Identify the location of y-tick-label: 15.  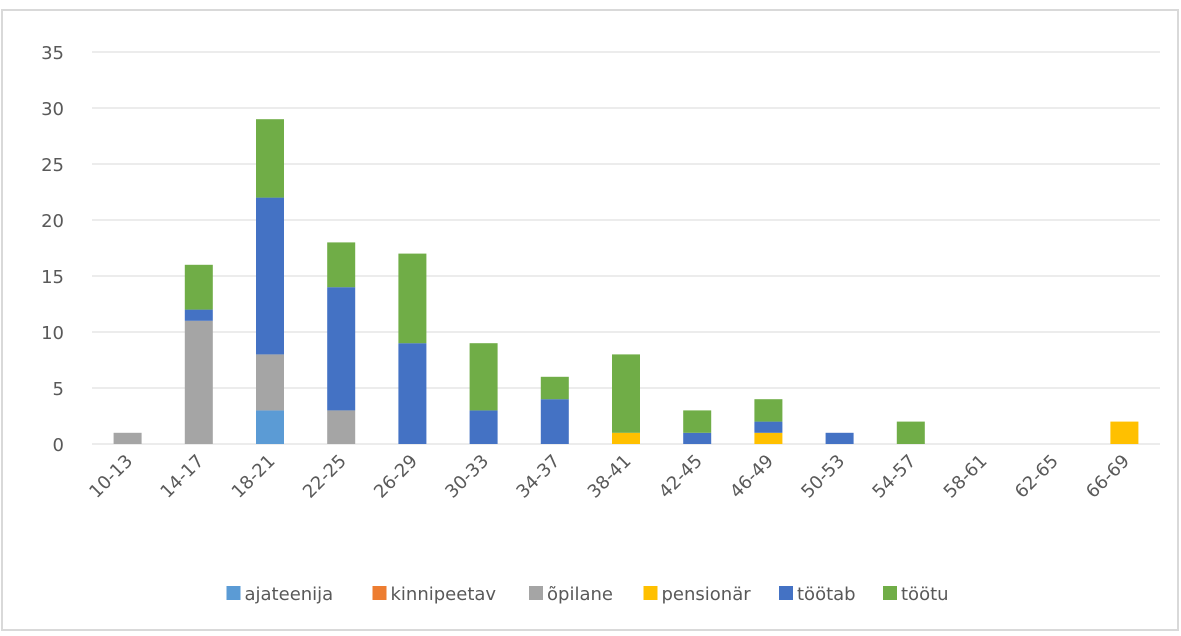
(52, 277).